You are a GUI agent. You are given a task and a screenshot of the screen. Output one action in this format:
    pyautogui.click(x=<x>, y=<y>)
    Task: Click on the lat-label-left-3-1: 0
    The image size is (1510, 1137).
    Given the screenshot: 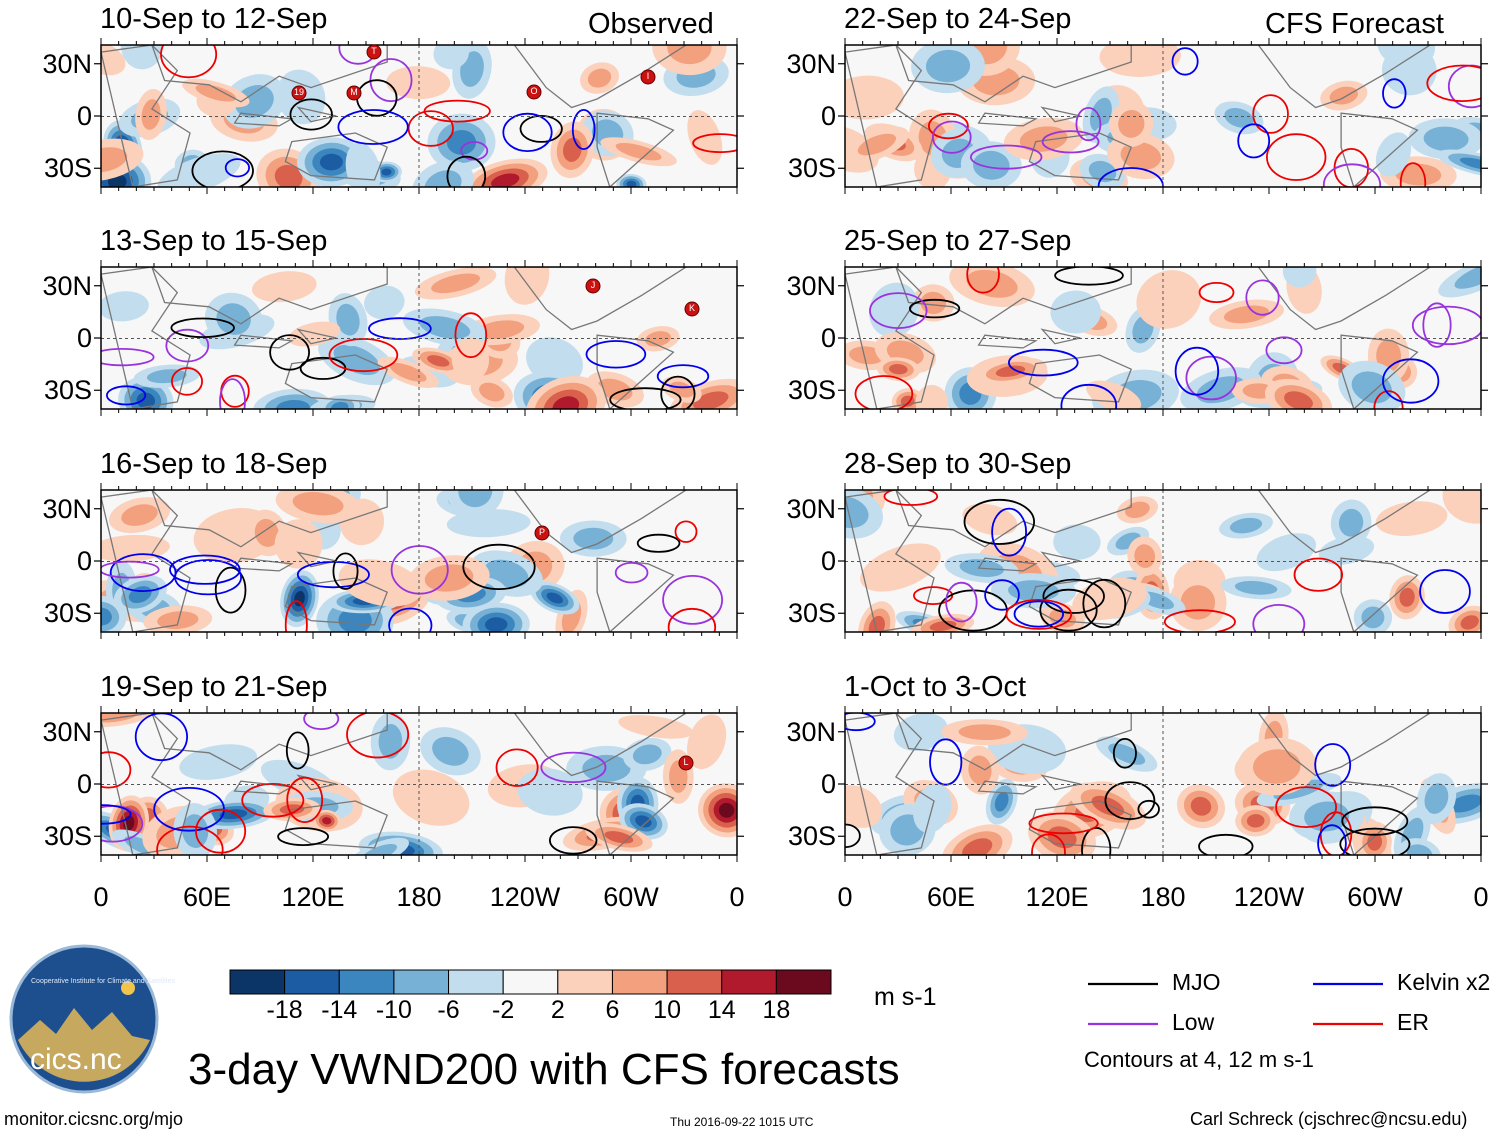 What is the action you would take?
    pyautogui.click(x=84, y=561)
    